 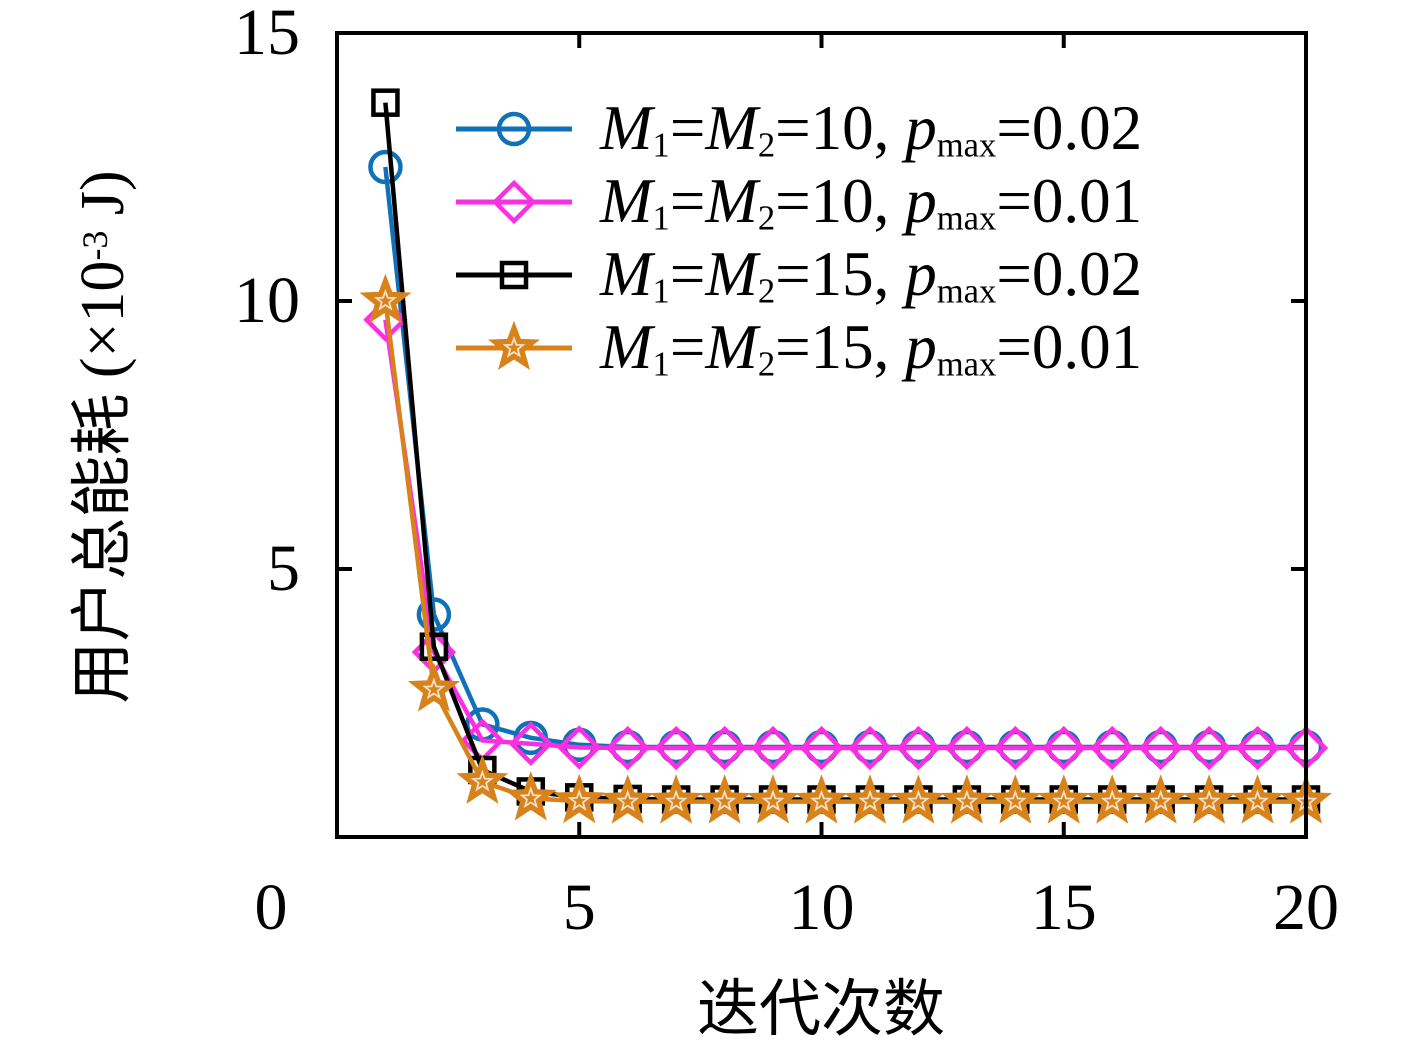 I want to click on legend-label: M1=M2=15, pmax=0.02, so click(x=871, y=274).